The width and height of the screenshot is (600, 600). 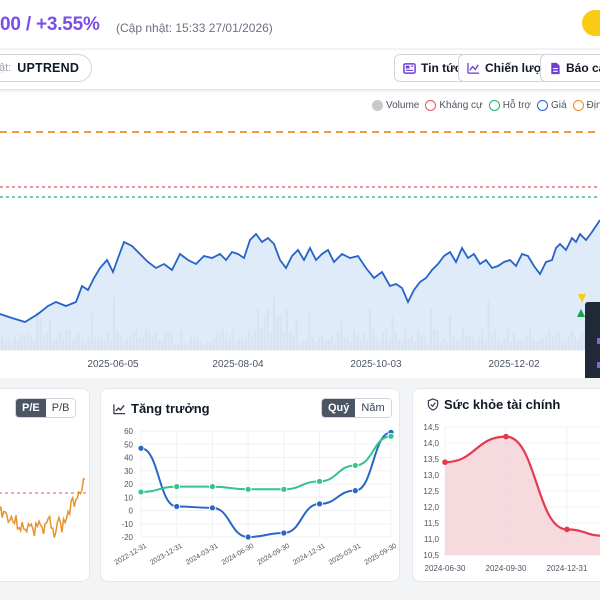 I want to click on x-tick: 2025-10-03, so click(x=376, y=364).